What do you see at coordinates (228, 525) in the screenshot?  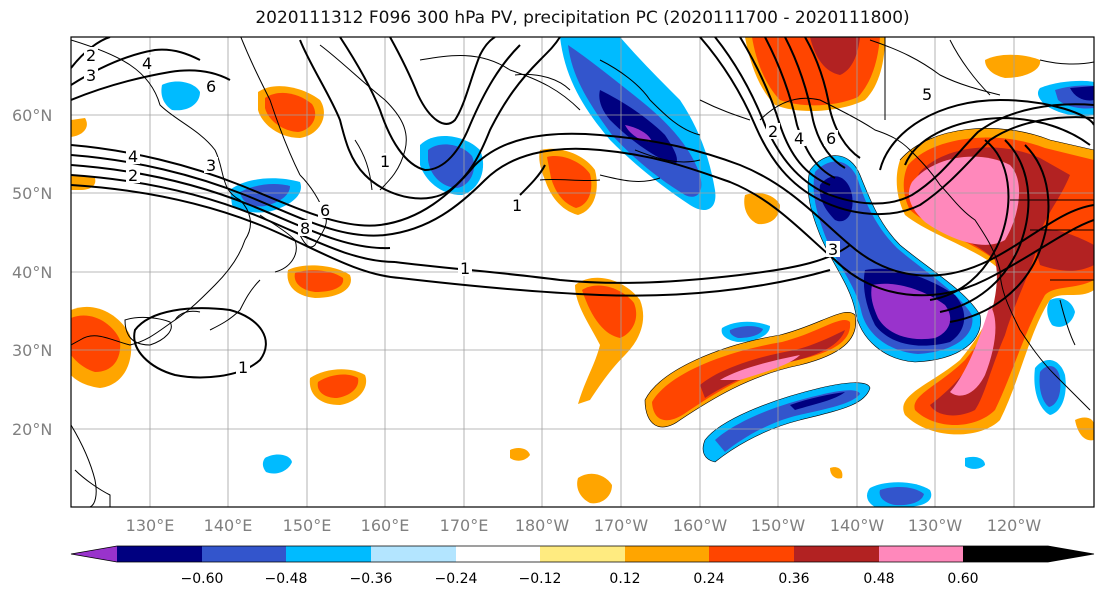 I see `lon-label: 140°E` at bounding box center [228, 525].